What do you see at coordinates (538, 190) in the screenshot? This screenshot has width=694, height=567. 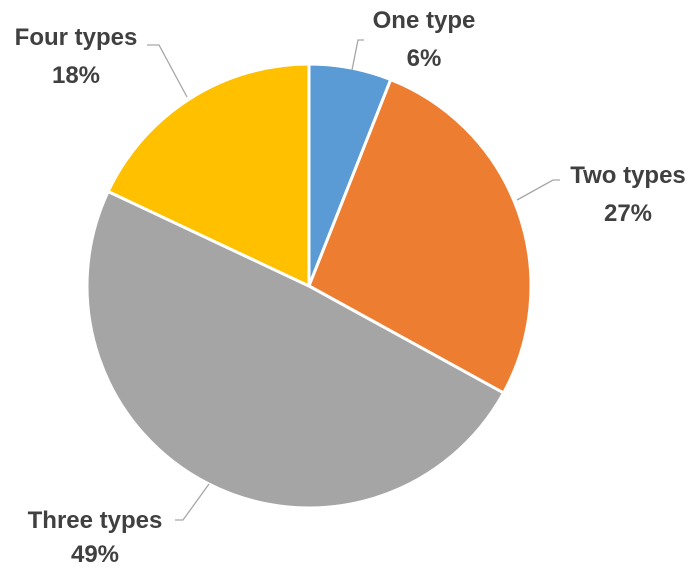 I see `leader-line-two-types` at bounding box center [538, 190].